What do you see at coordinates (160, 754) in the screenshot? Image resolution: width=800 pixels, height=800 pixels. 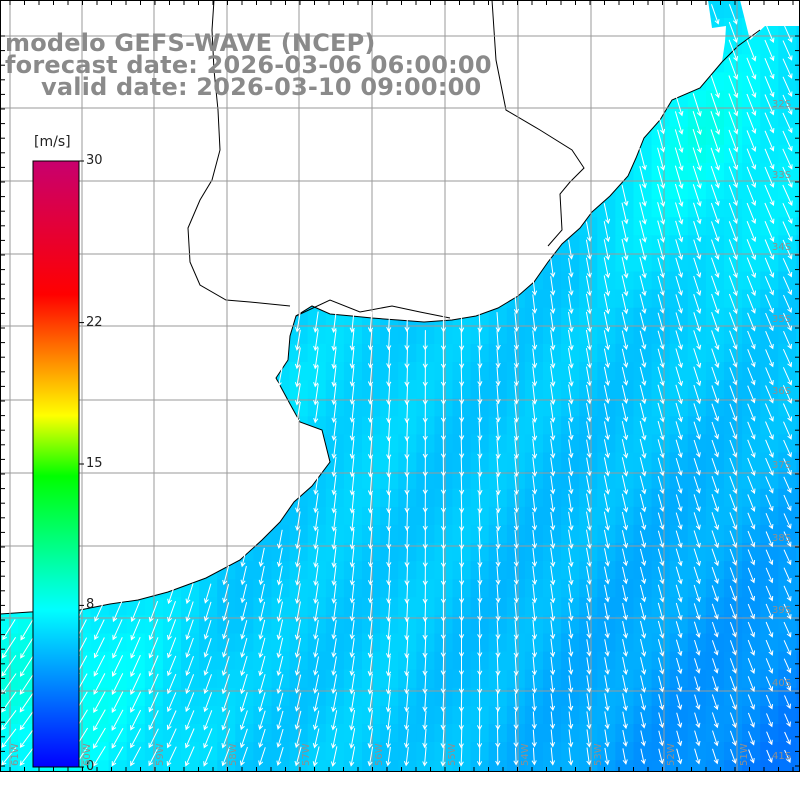 I see `longitude-label: 59W` at bounding box center [160, 754].